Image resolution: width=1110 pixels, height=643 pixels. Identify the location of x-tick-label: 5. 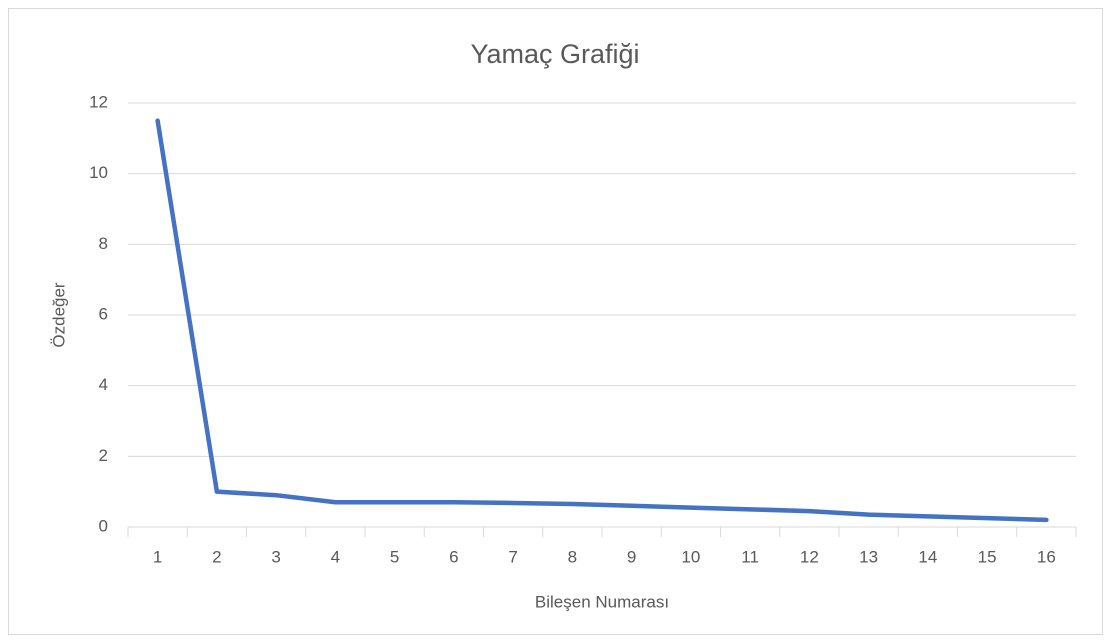
(394, 556).